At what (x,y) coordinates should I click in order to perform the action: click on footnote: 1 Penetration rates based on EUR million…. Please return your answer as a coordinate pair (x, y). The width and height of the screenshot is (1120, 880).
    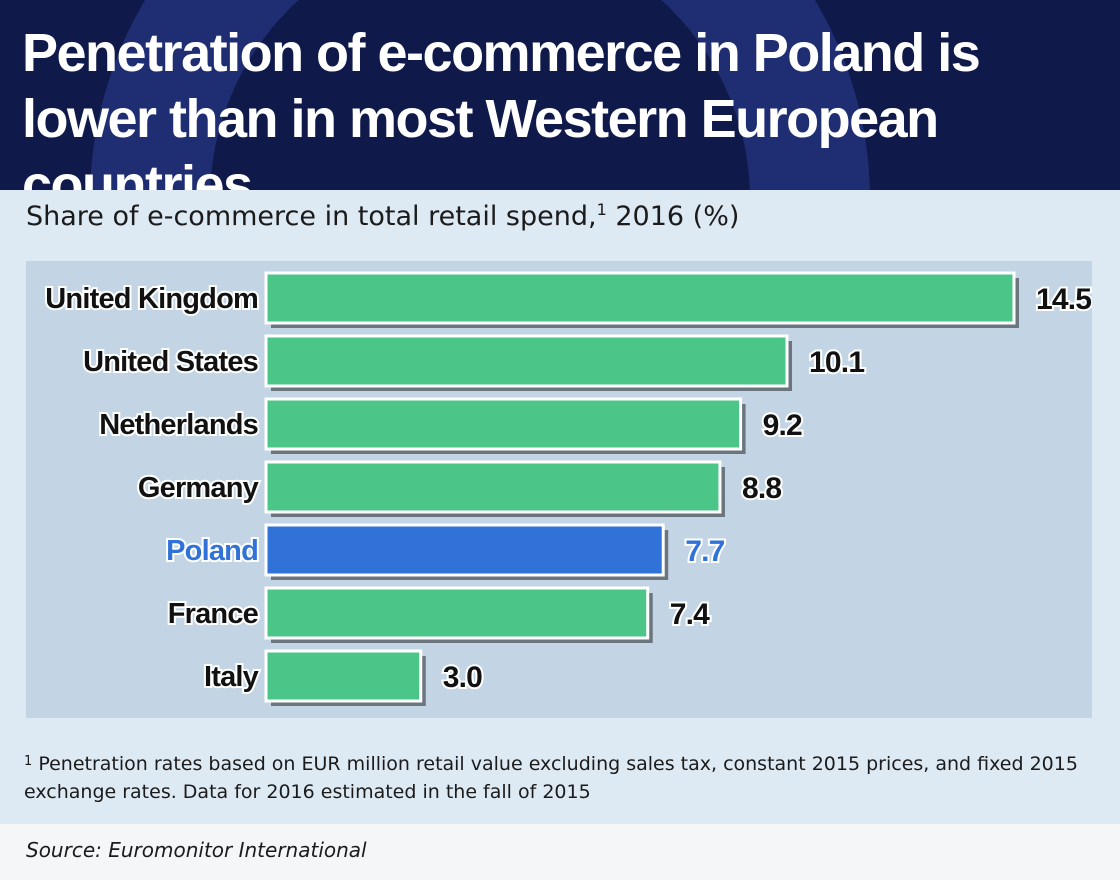
    Looking at the image, I should click on (569, 778).